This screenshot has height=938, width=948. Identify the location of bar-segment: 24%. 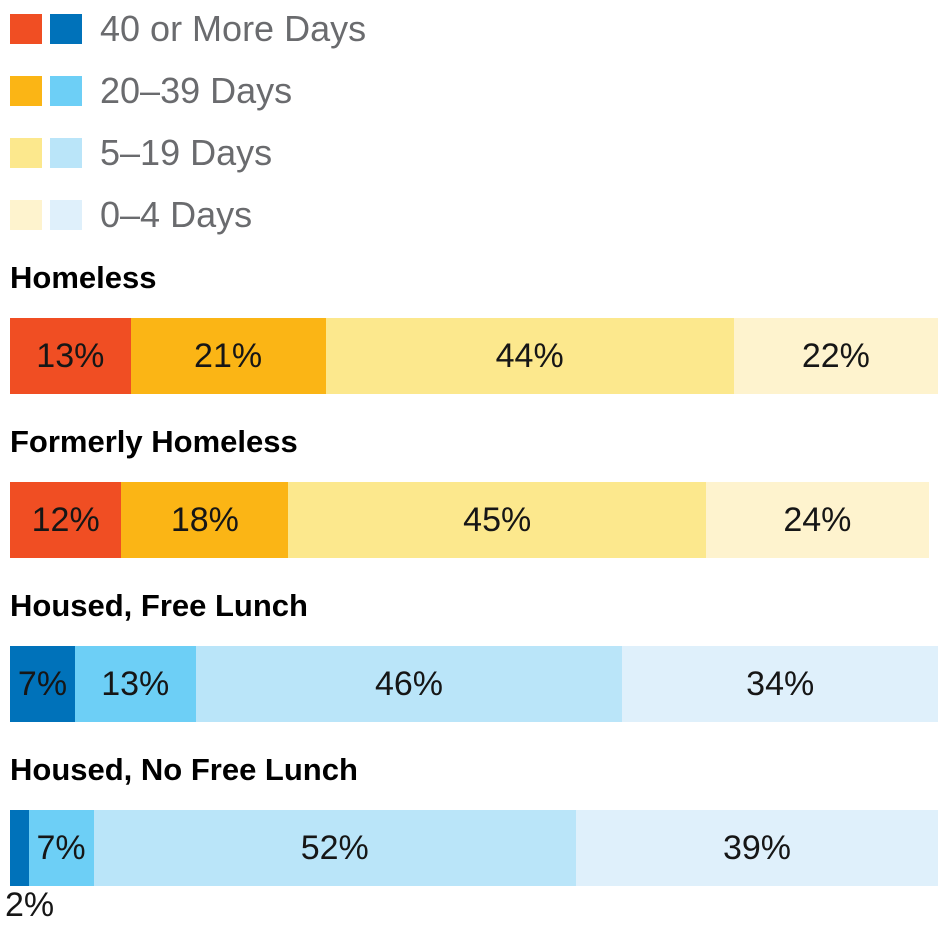
(817, 520).